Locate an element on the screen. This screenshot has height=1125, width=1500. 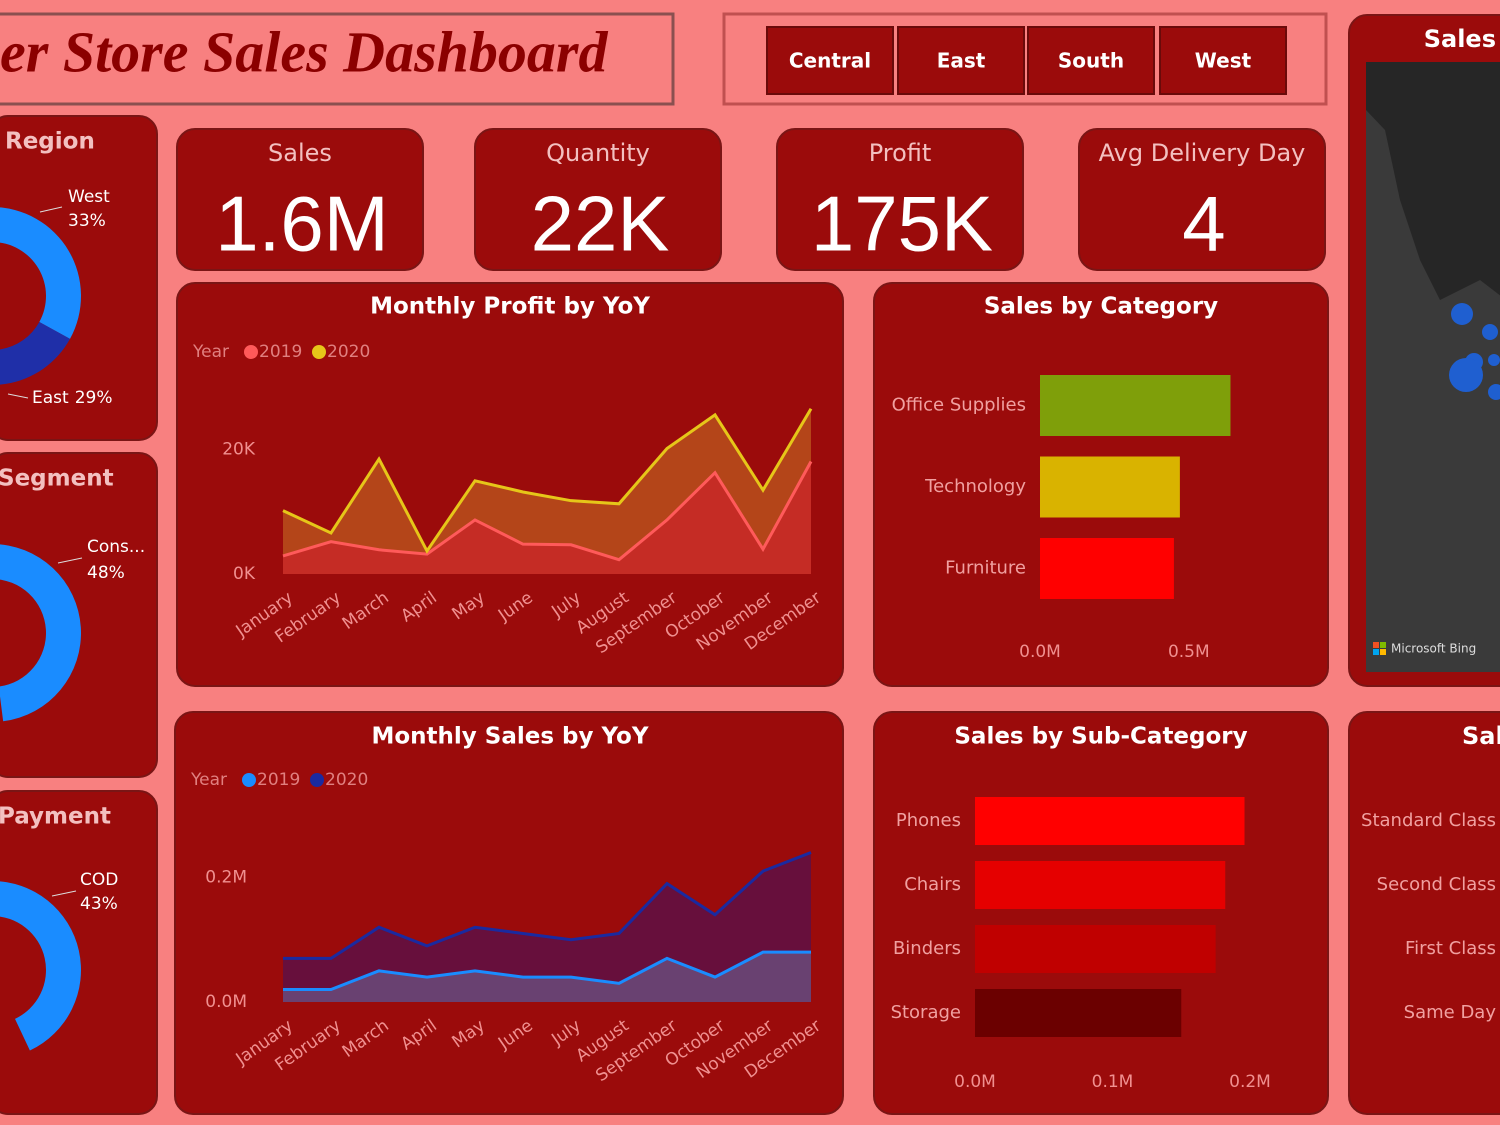
map-land is located at coordinates (1433, 181).